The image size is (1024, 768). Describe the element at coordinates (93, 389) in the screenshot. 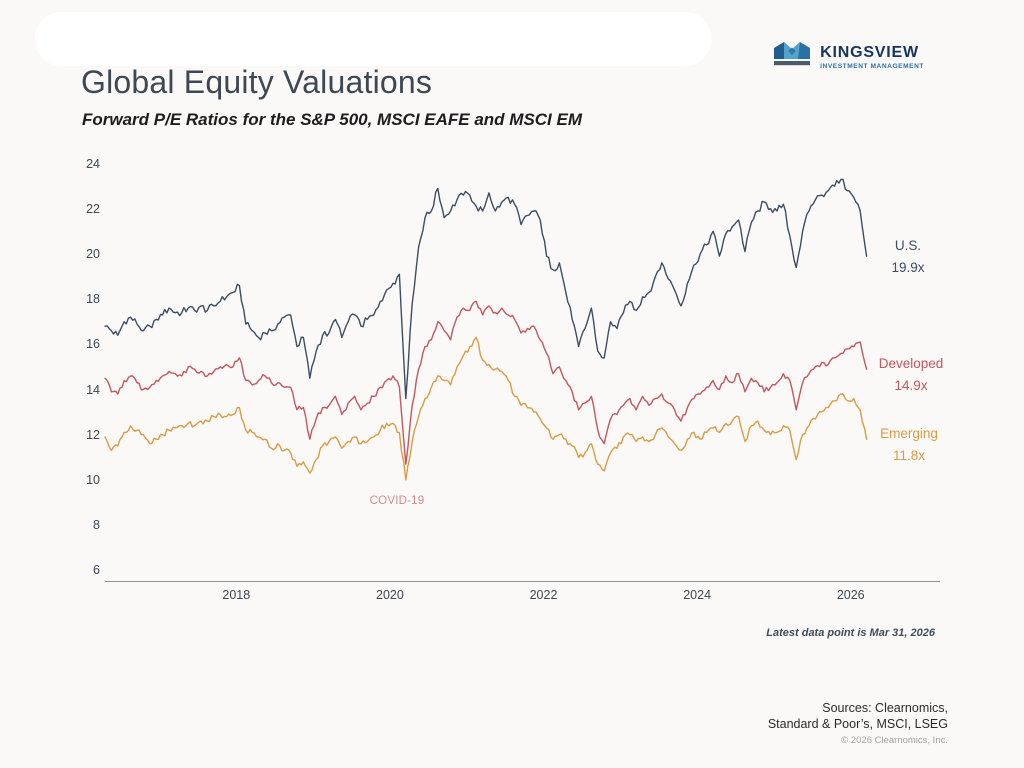

I see `y-tick-label: 14` at that location.